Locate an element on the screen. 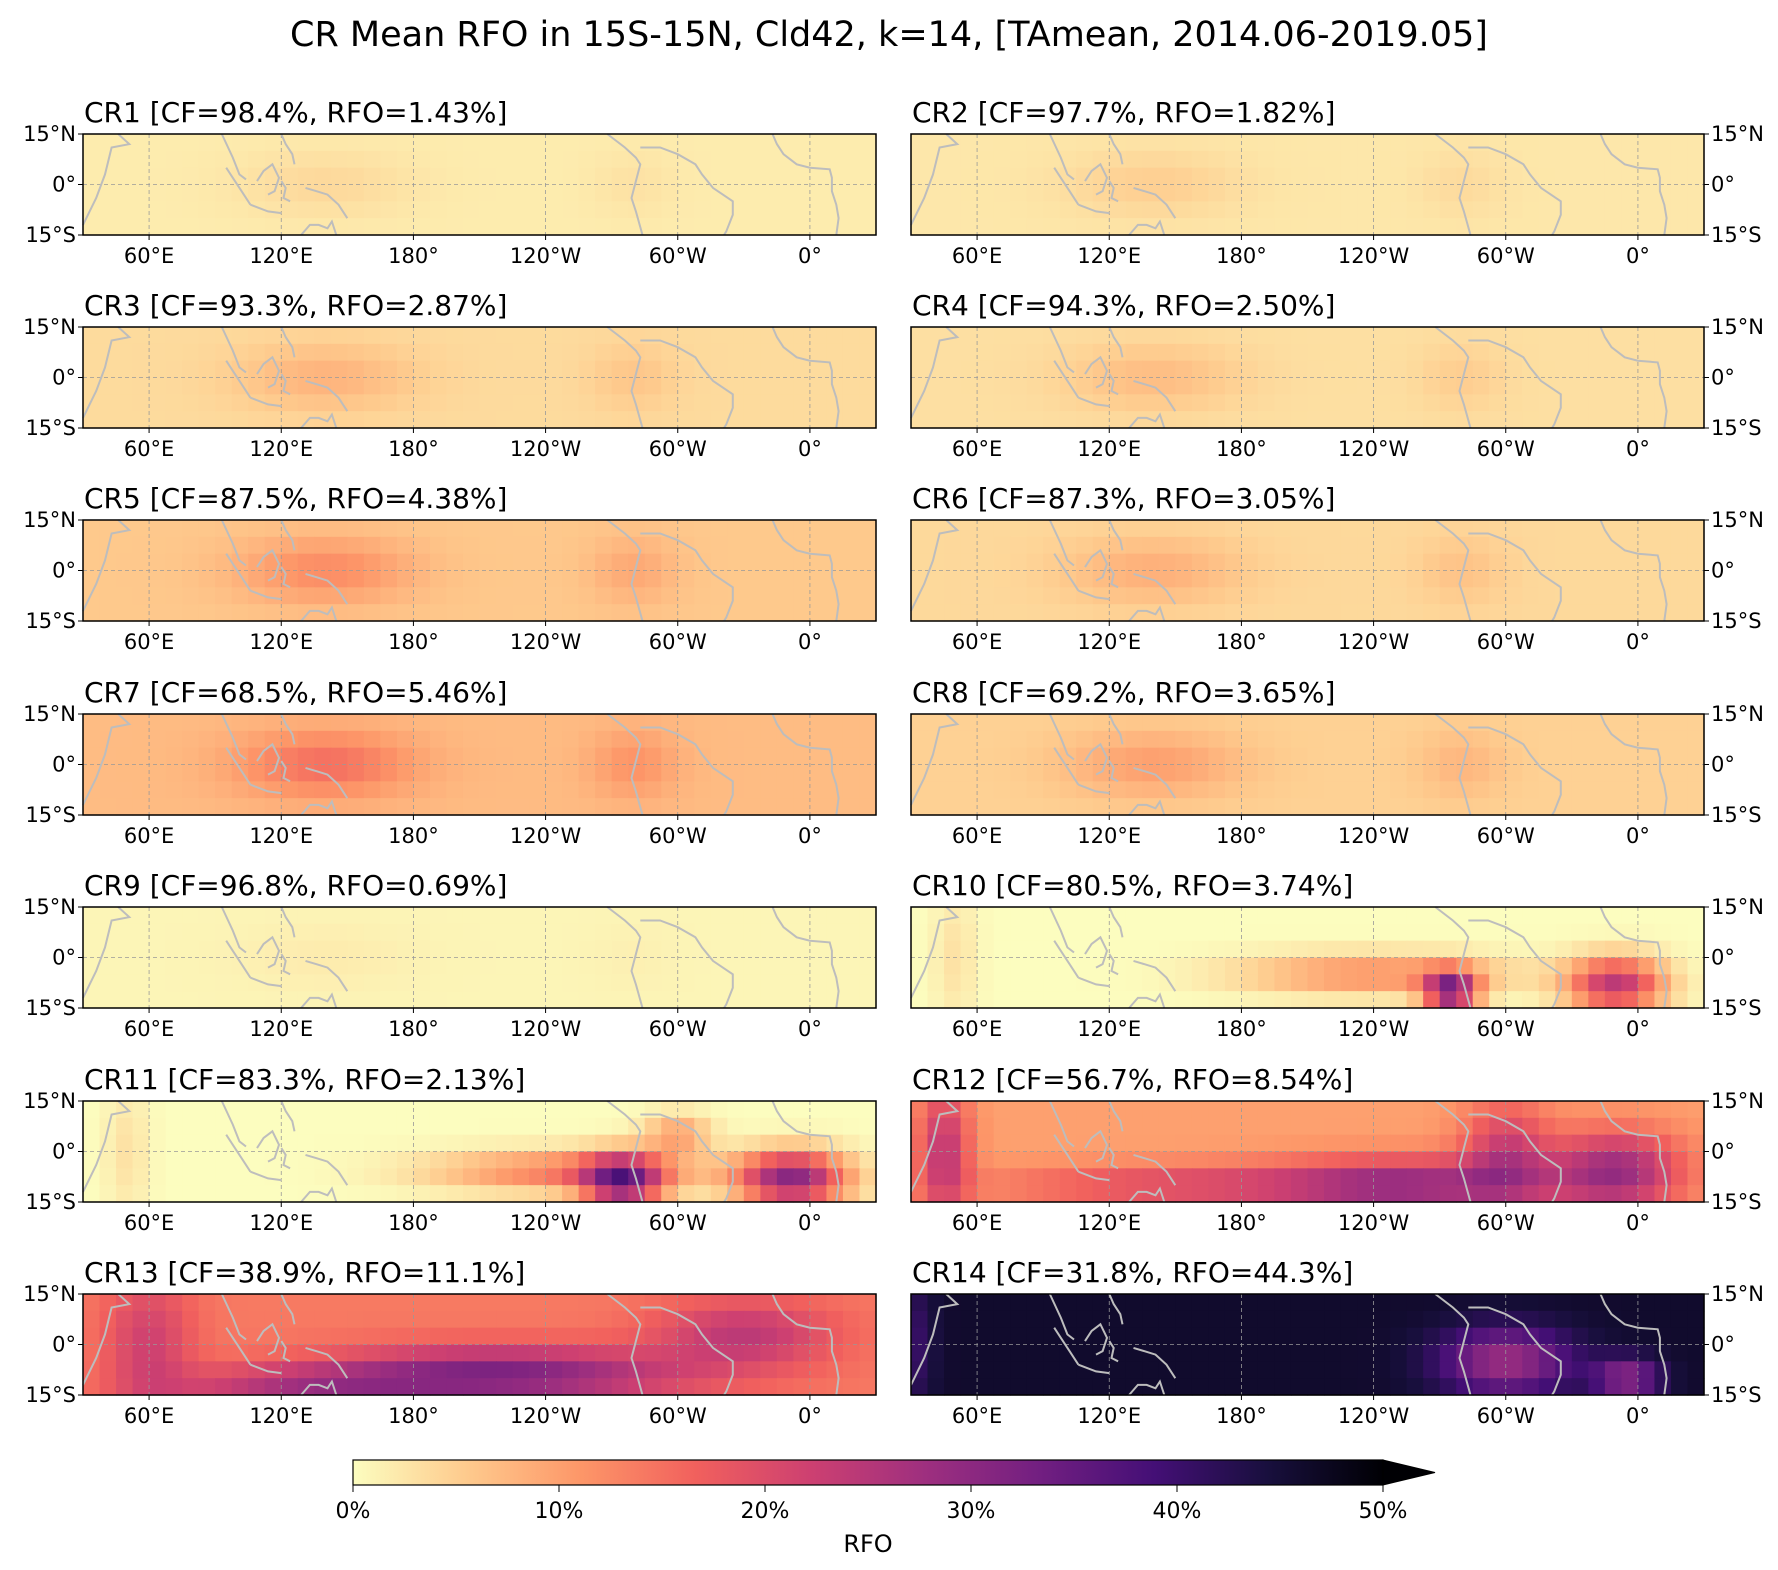 This screenshot has width=1778, height=1570. heatmap-cells is located at coordinates (480, 185).